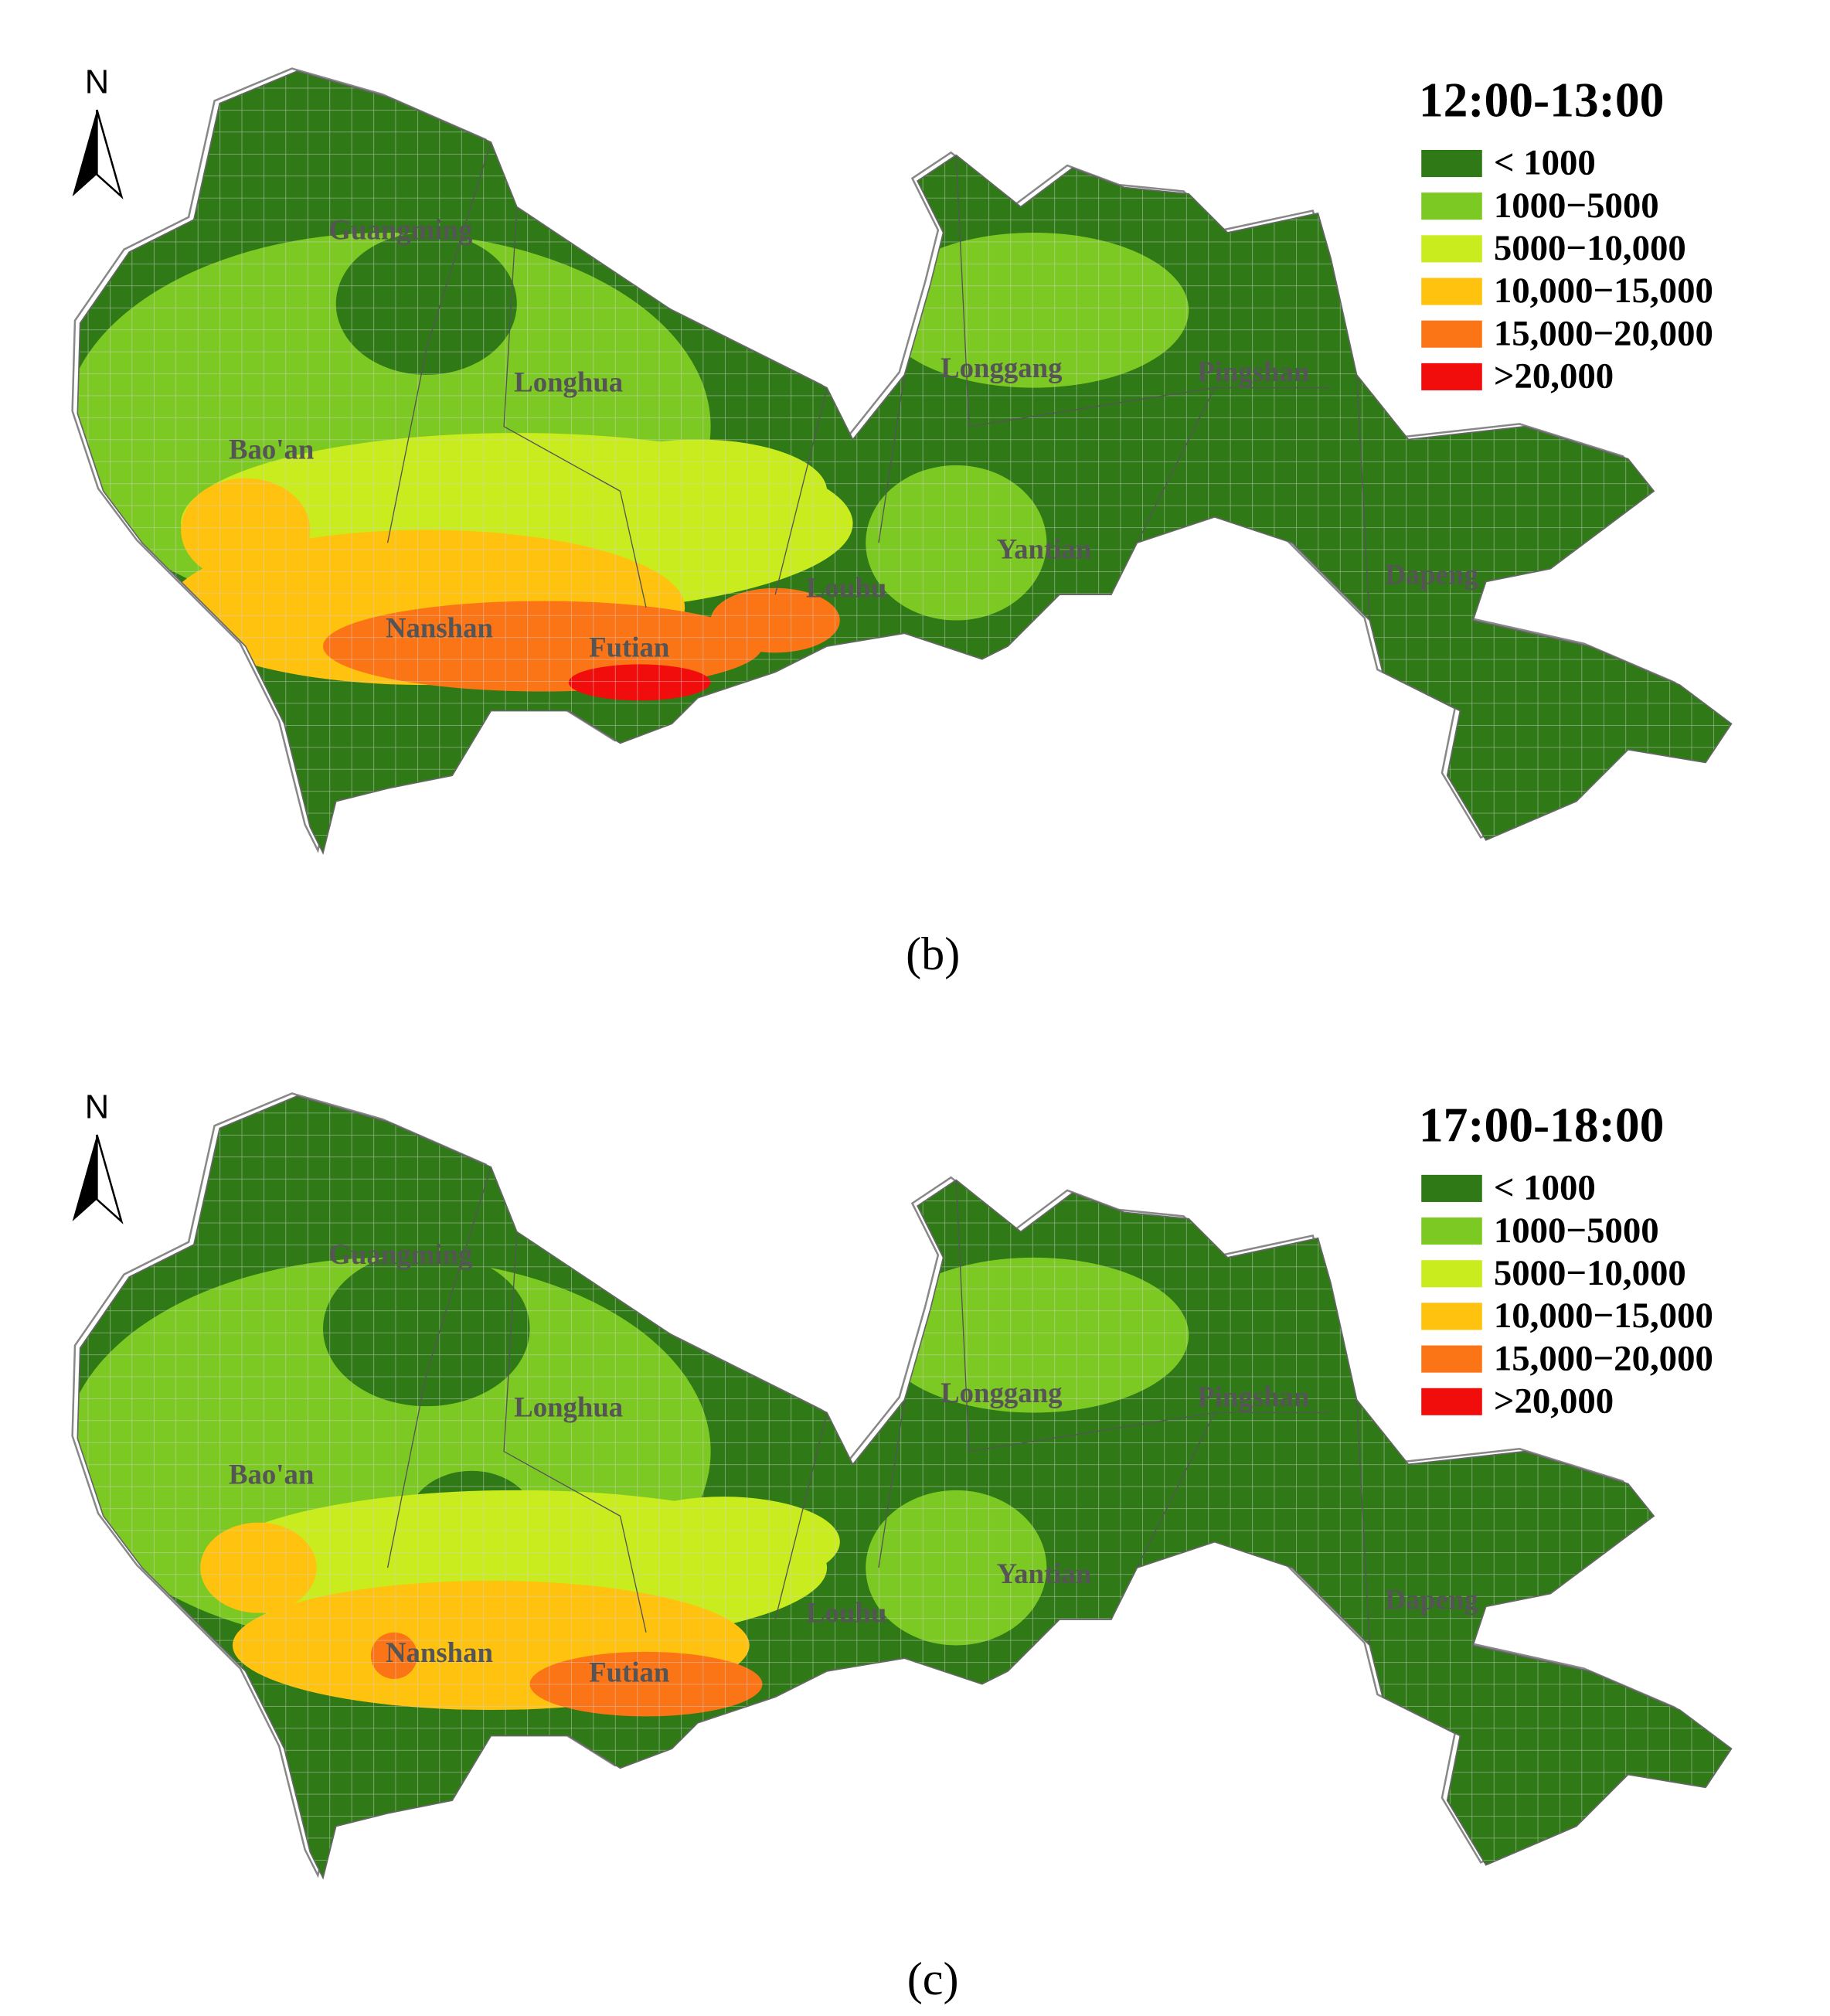 This screenshot has width=1830, height=2016. What do you see at coordinates (933, 1979) in the screenshot?
I see `panel-caption: (c)` at bounding box center [933, 1979].